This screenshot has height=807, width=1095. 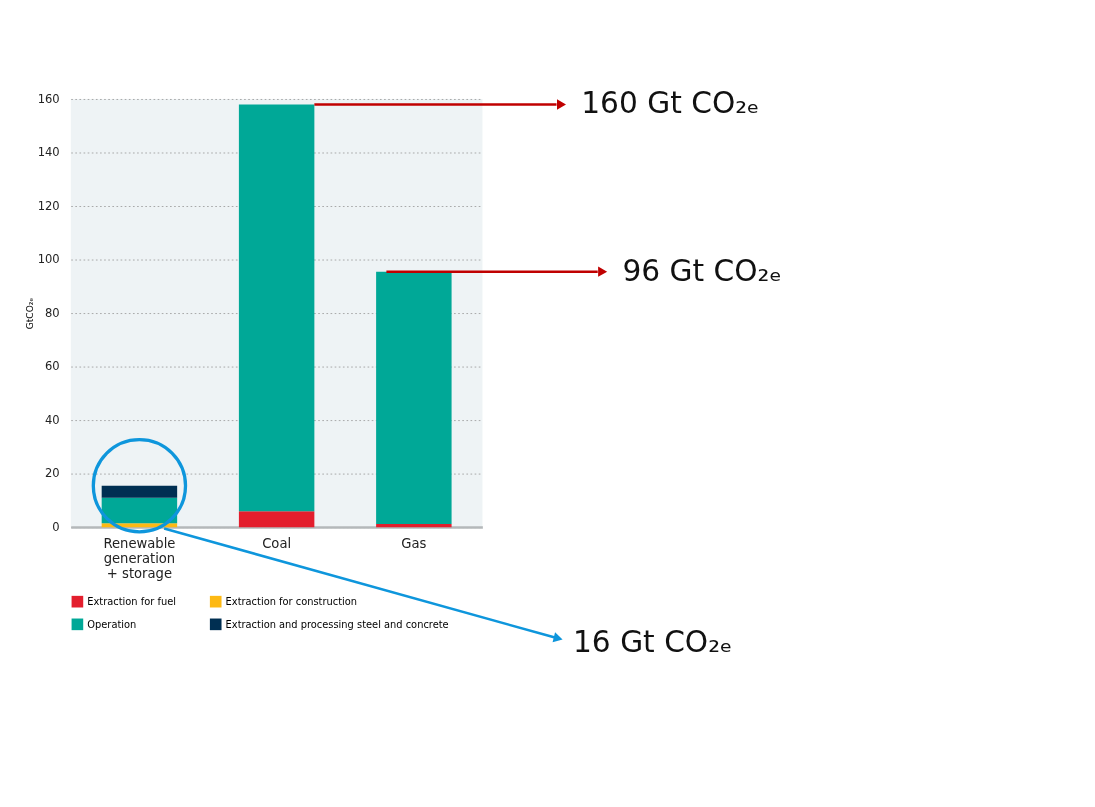 I want to click on y-tick-label: 20, so click(x=52, y=473).